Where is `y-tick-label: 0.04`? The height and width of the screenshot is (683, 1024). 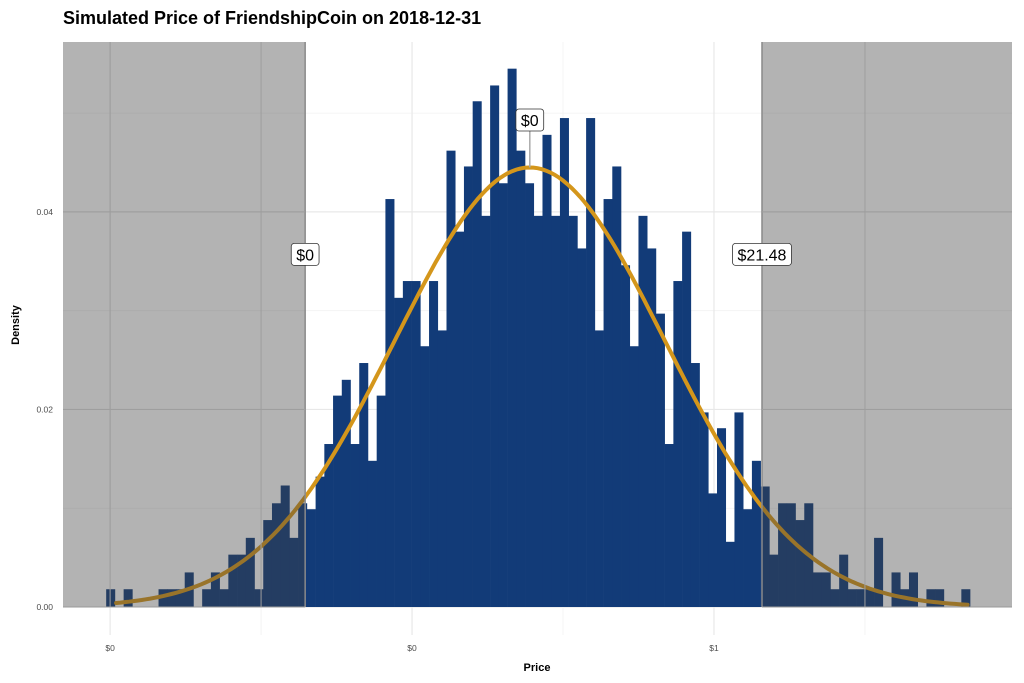
y-tick-label: 0.04 is located at coordinates (44, 212).